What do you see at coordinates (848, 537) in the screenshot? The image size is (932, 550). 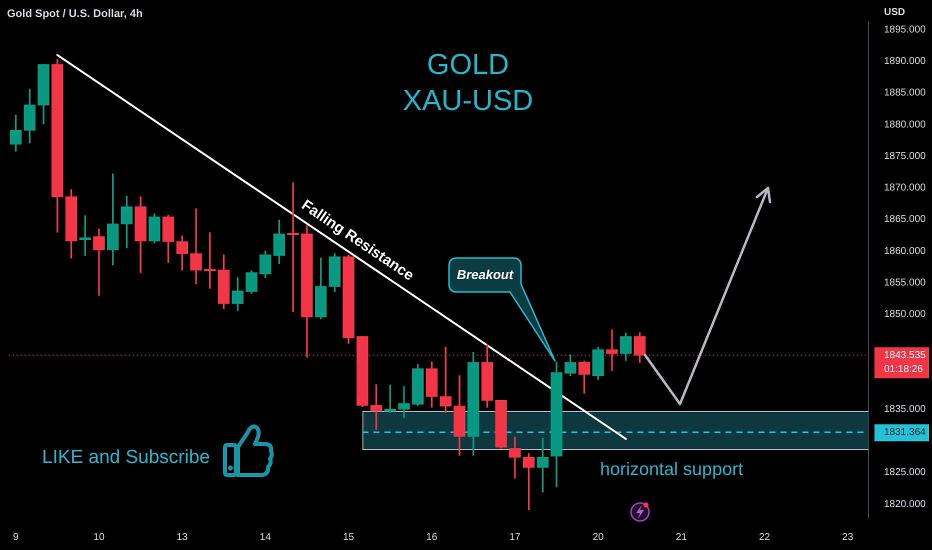 I see `x-tick-label: 23` at bounding box center [848, 537].